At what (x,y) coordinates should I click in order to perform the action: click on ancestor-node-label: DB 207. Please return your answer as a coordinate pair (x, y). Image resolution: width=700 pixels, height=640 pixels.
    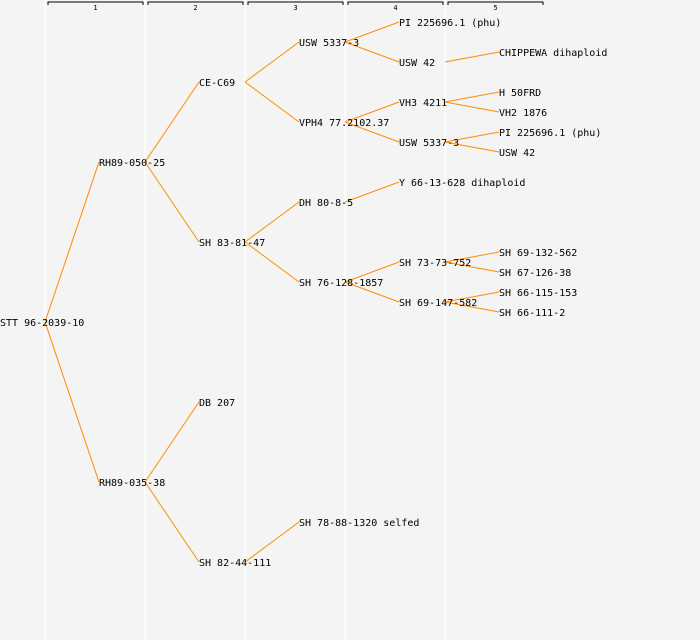
    Looking at the image, I should click on (217, 403).